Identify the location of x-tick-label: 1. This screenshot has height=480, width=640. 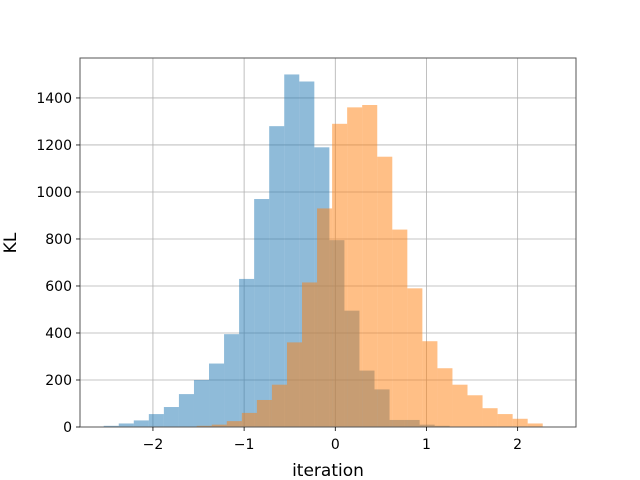
(426, 445).